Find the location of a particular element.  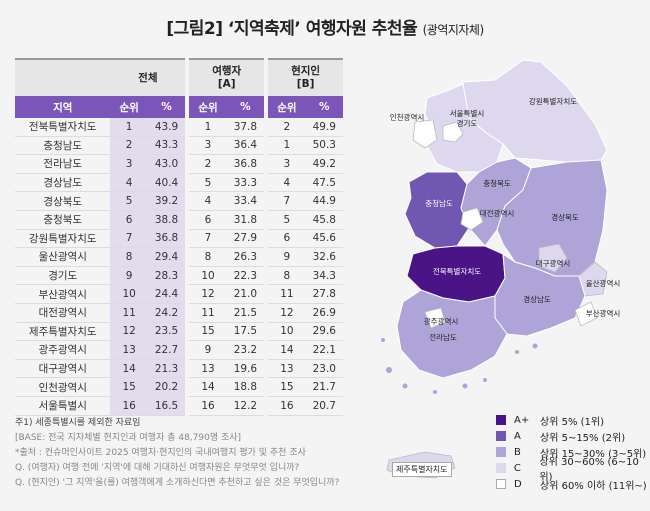

region-incheon is located at coordinates (425, 134).